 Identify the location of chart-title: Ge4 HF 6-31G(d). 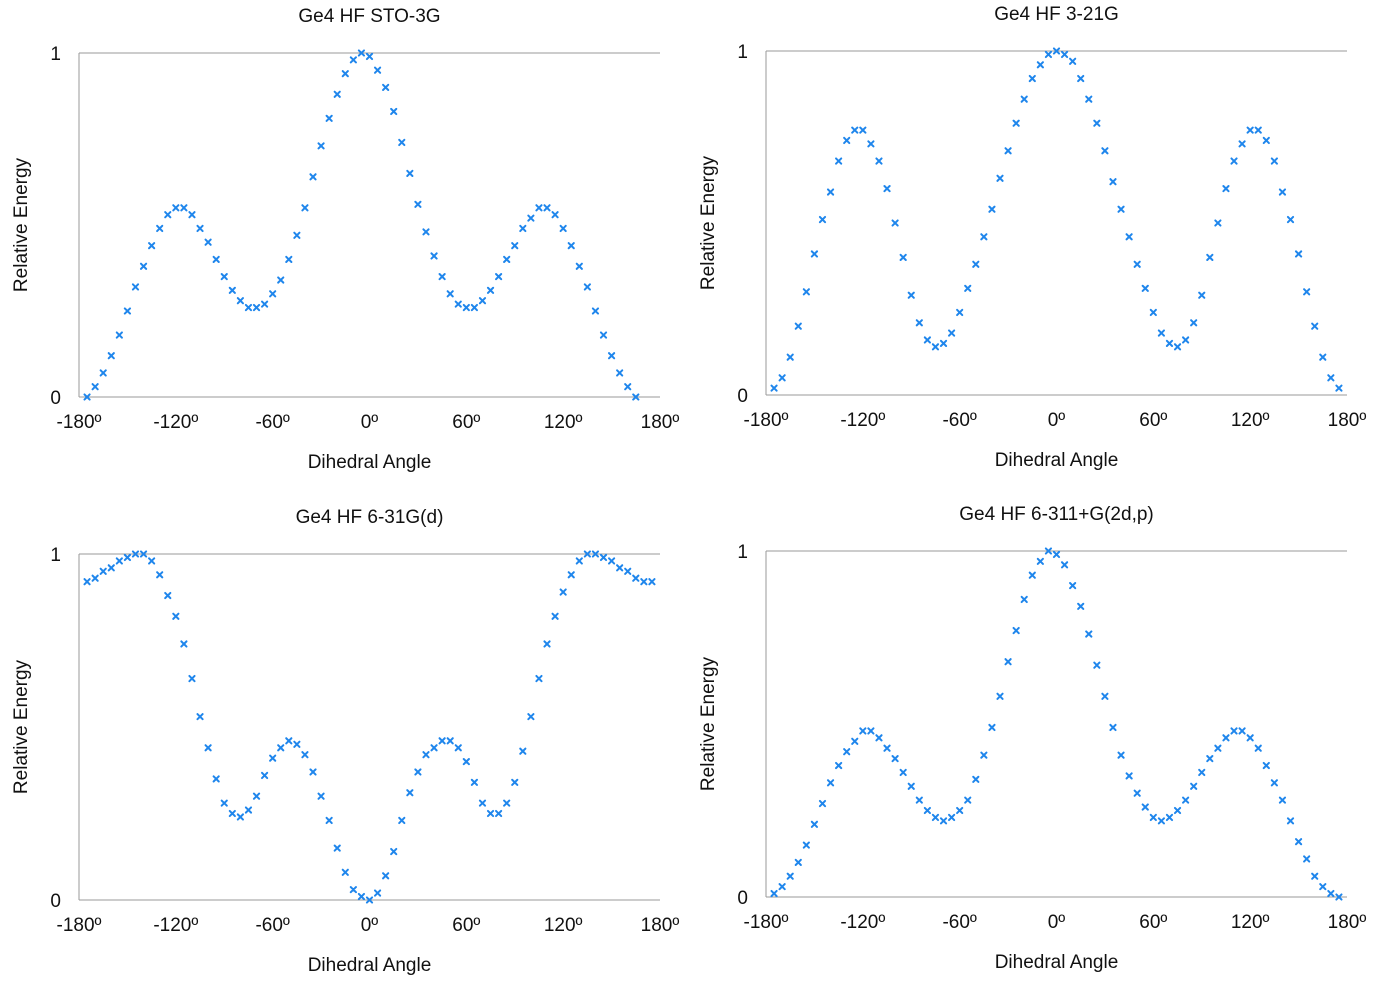
(370, 517).